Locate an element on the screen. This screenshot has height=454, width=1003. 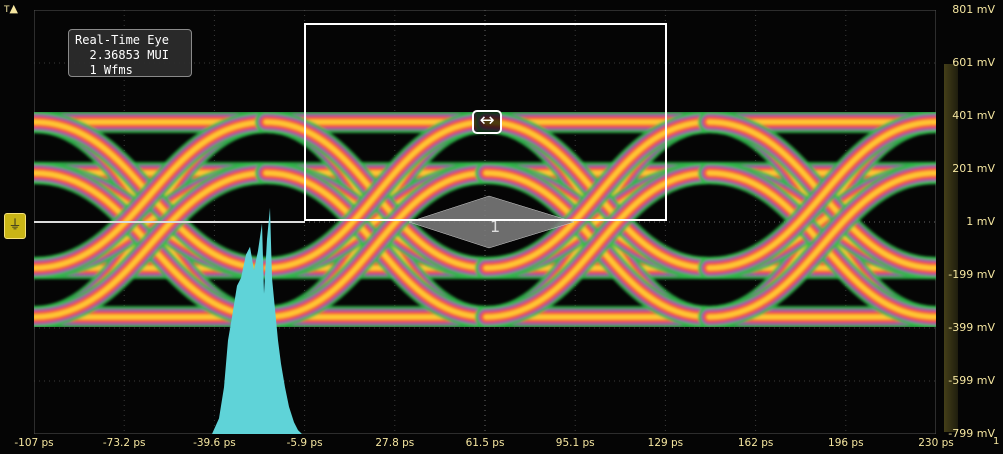
double-arrow-icon: ↔ is located at coordinates (487, 120).